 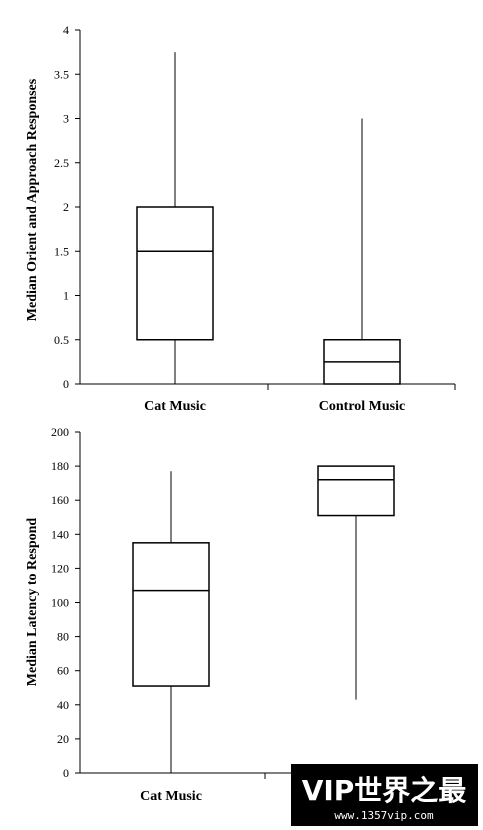 I want to click on y-tick-label: 1.5, so click(x=61, y=251).